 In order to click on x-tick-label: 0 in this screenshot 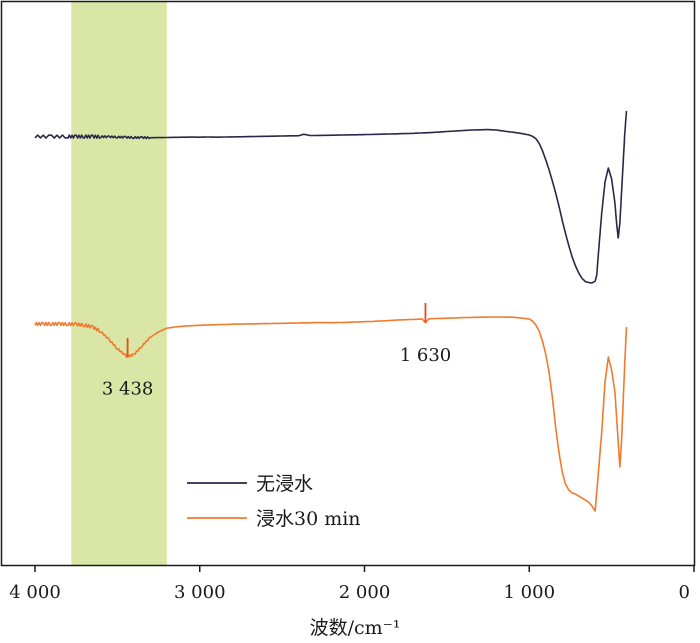, I will do `click(684, 592)`.